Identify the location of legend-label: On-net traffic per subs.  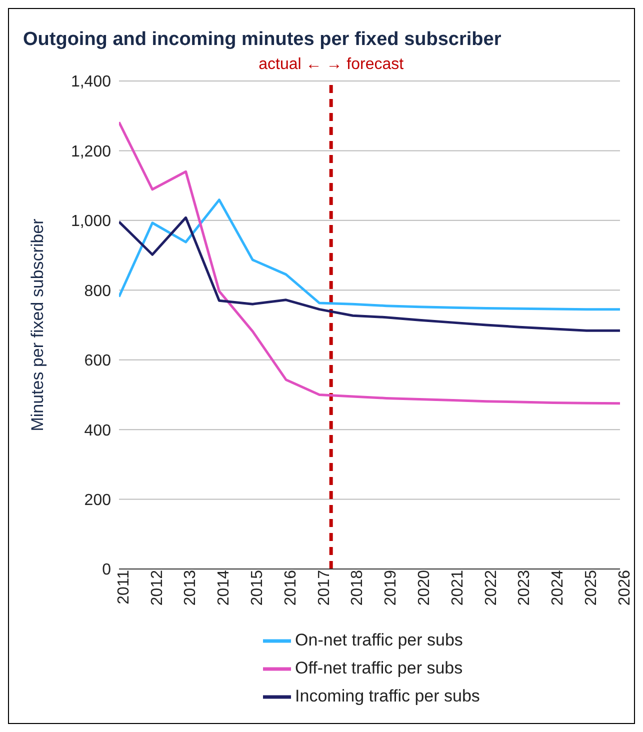
(379, 640).